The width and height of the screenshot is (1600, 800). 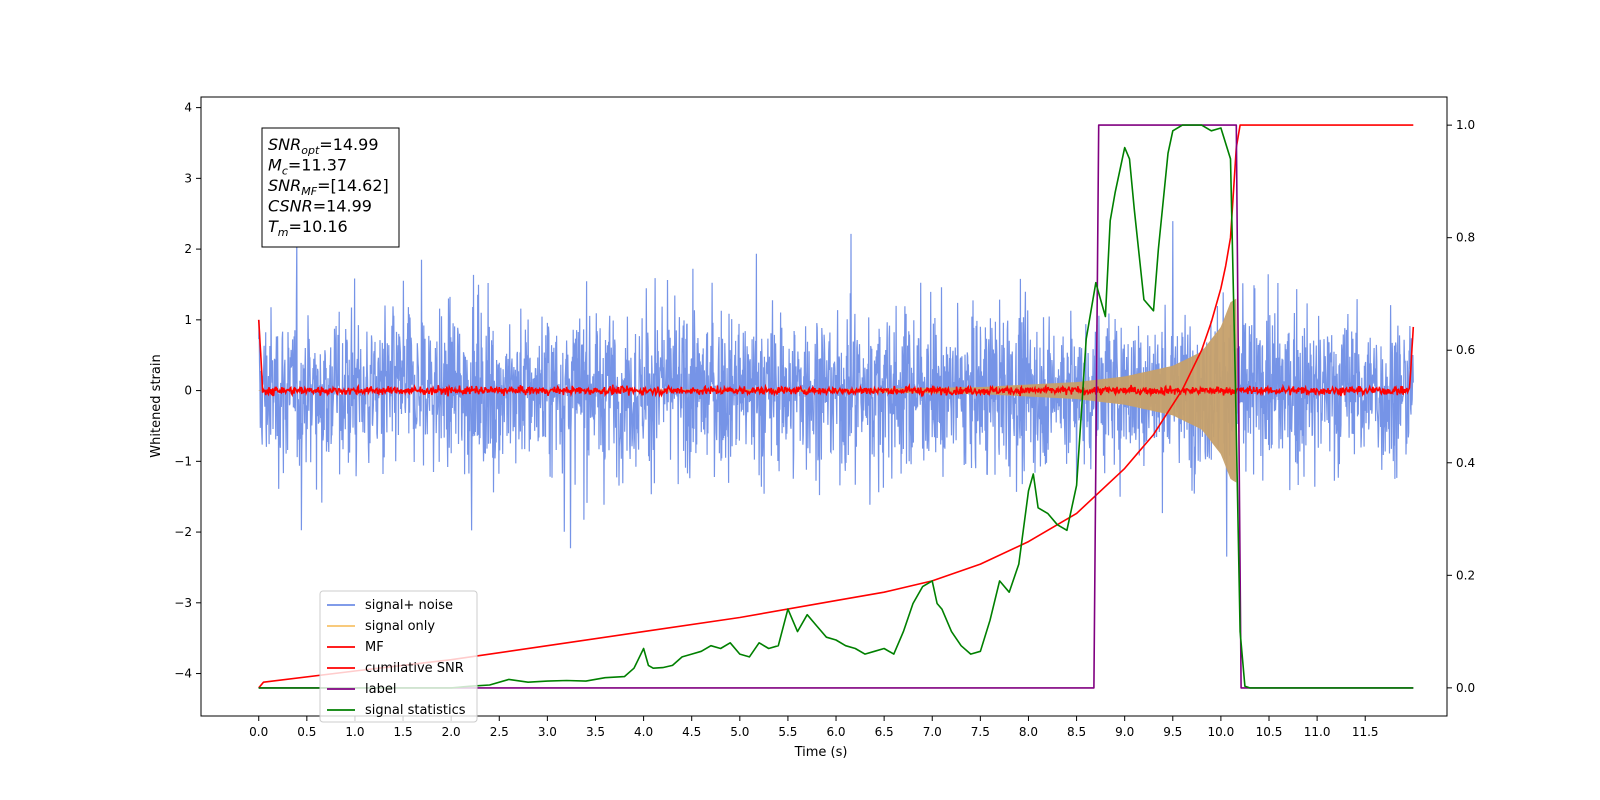 What do you see at coordinates (283, 232) in the screenshot?
I see `annotation-subscript: m` at bounding box center [283, 232].